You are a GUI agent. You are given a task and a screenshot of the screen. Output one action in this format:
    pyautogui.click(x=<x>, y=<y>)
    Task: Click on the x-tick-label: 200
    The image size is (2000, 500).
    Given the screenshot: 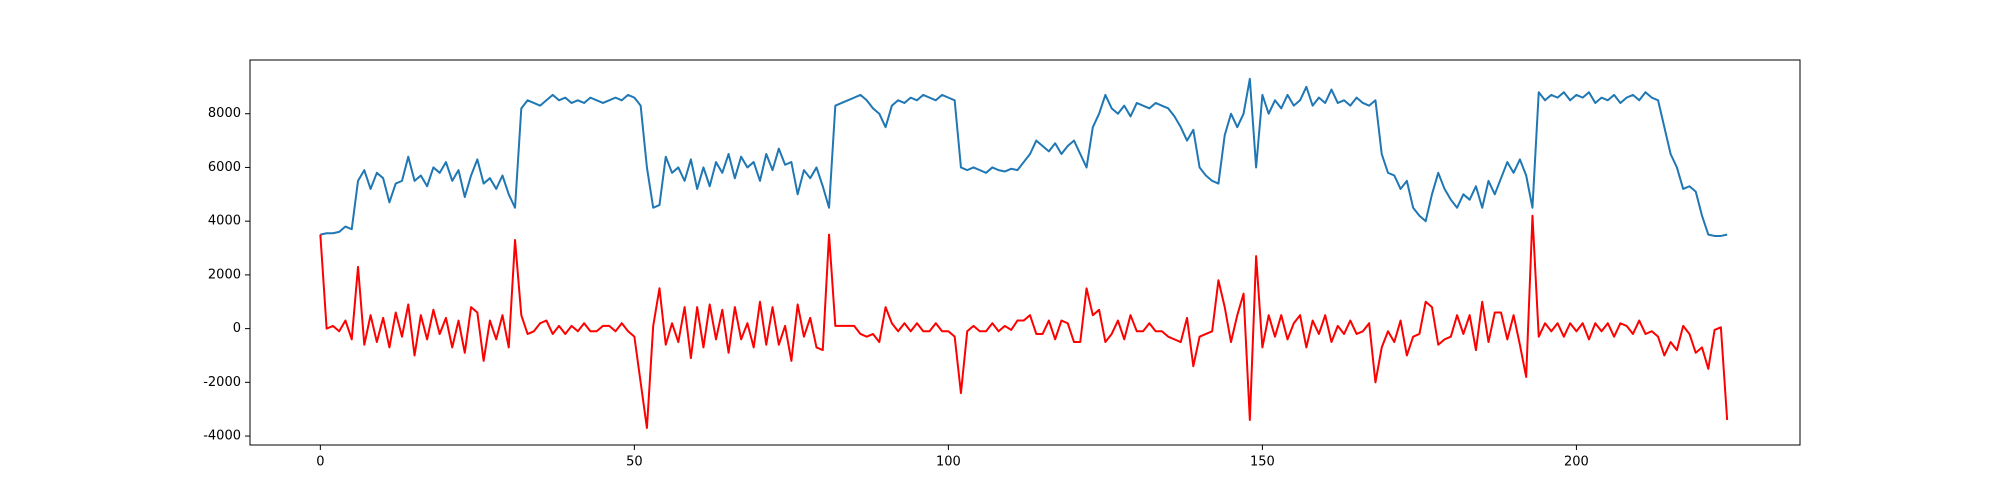 What is the action you would take?
    pyautogui.click(x=1576, y=462)
    